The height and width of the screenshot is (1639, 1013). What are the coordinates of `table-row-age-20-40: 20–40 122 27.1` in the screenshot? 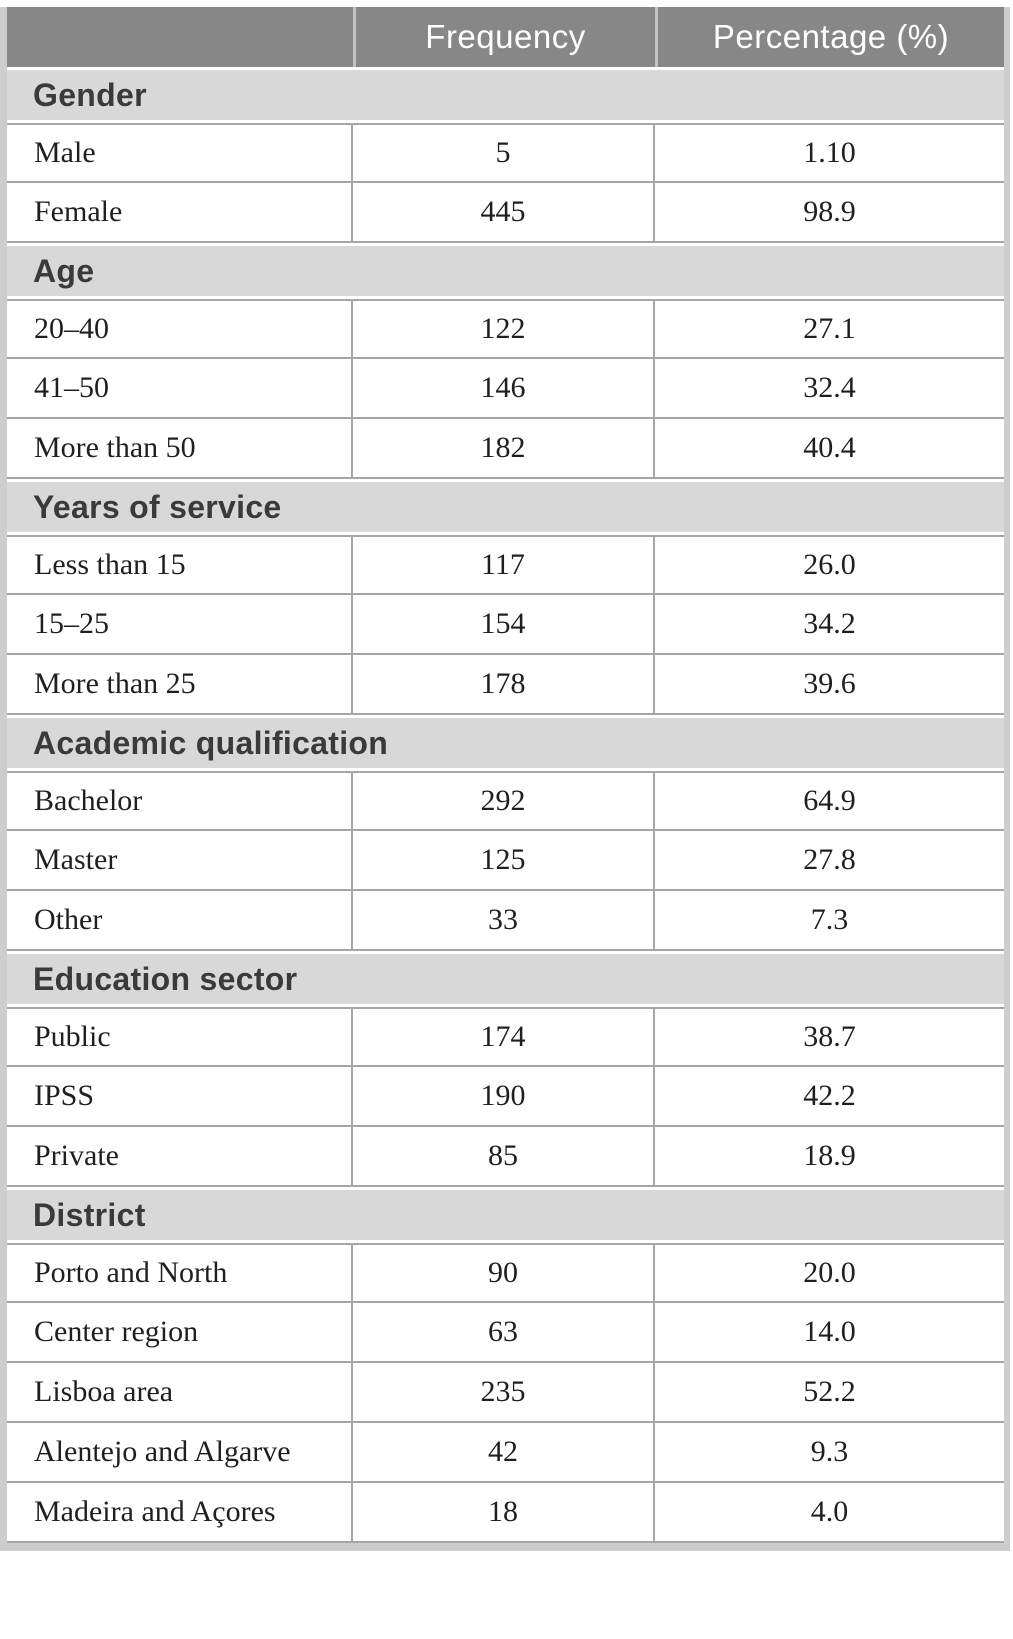 It's located at (505, 329).